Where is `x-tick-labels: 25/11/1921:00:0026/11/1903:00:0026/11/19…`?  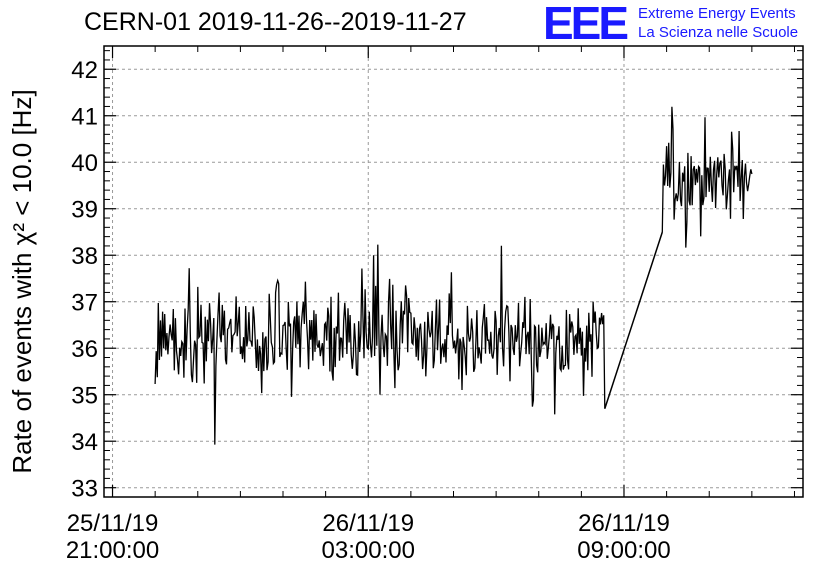
x-tick-labels: 25/11/1921:00:0026/11/1903:00:0026/11/19… is located at coordinates (368, 537).